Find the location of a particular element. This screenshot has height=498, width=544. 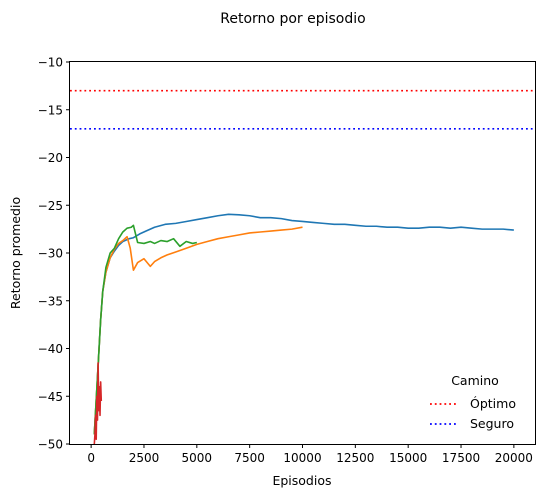

x-tick-label: 10000 is located at coordinates (302, 458).